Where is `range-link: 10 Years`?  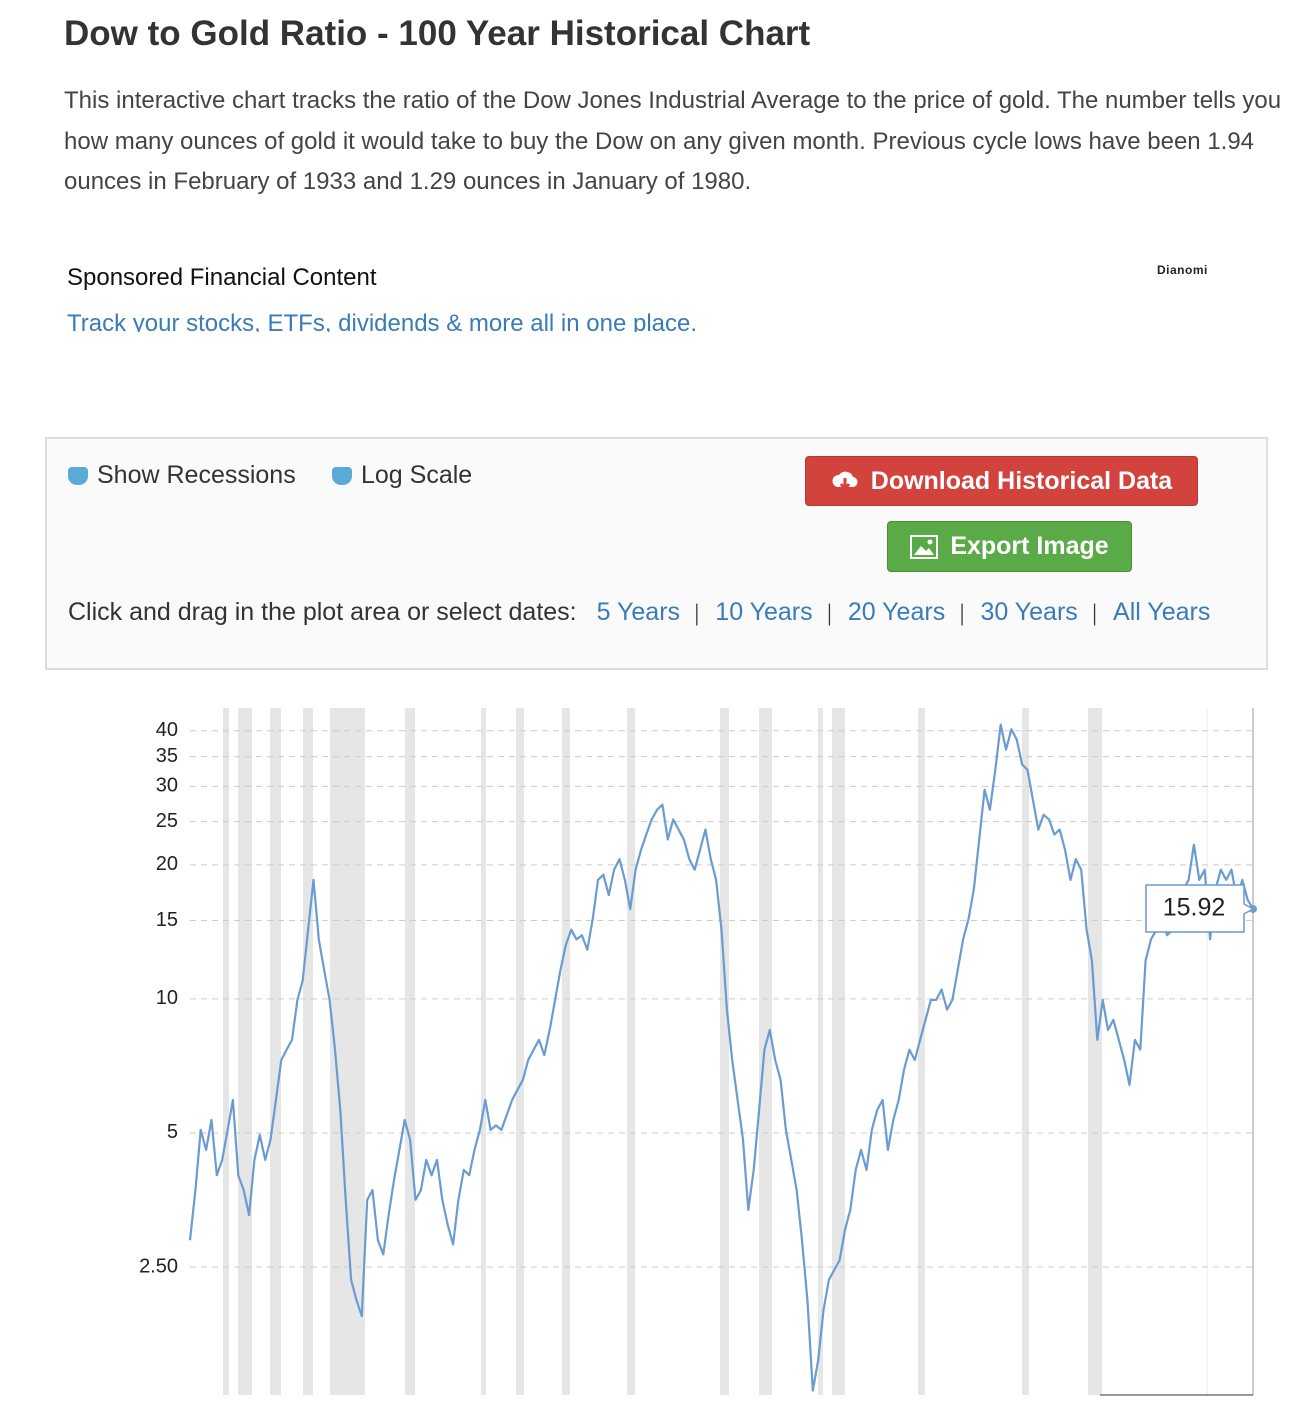 range-link: 10 Years is located at coordinates (764, 612).